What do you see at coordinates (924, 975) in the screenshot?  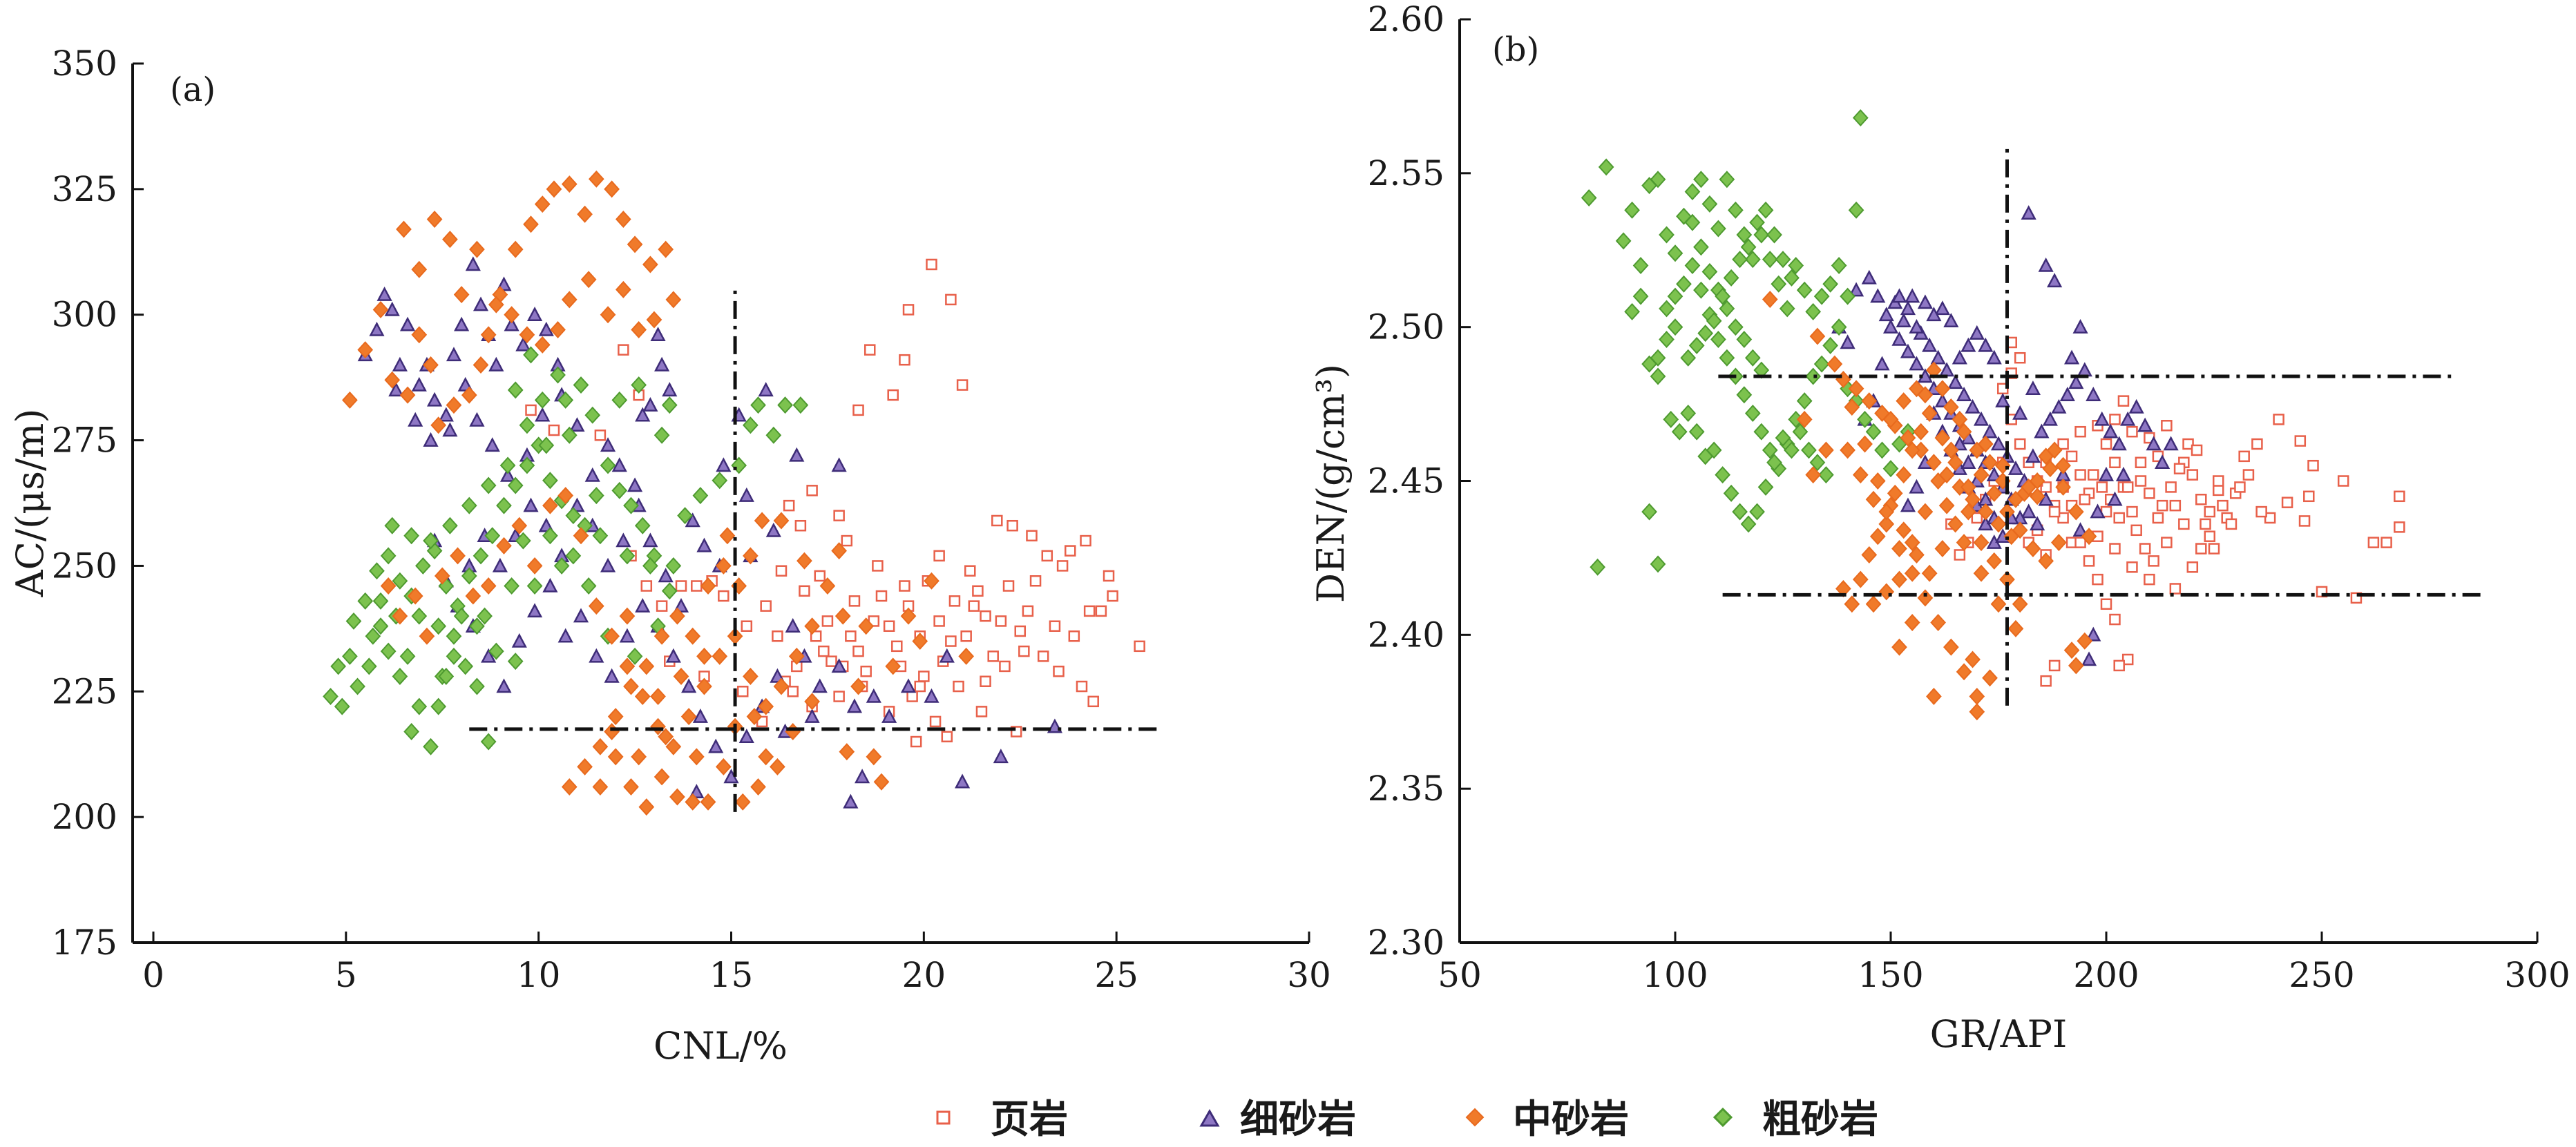 I see `panel-a-x-tick-label: 20` at bounding box center [924, 975].